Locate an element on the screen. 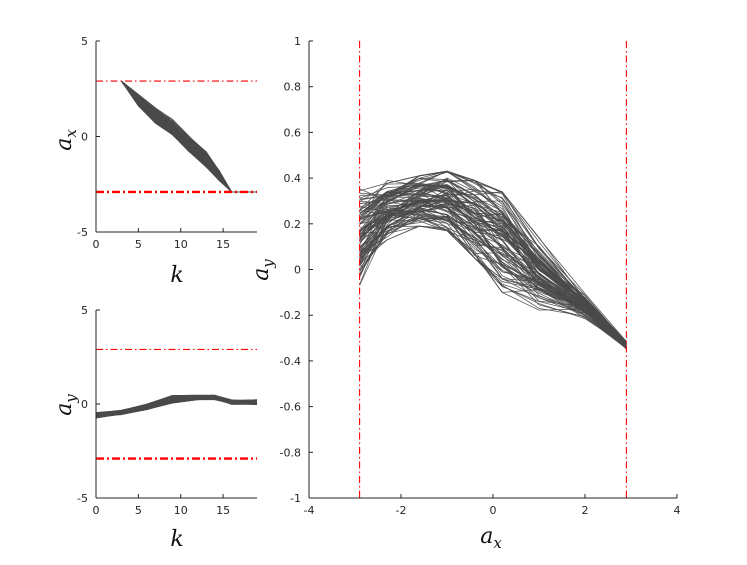 The image size is (747, 565). ay-vs-ax-ylabel: ay is located at coordinates (263, 270).